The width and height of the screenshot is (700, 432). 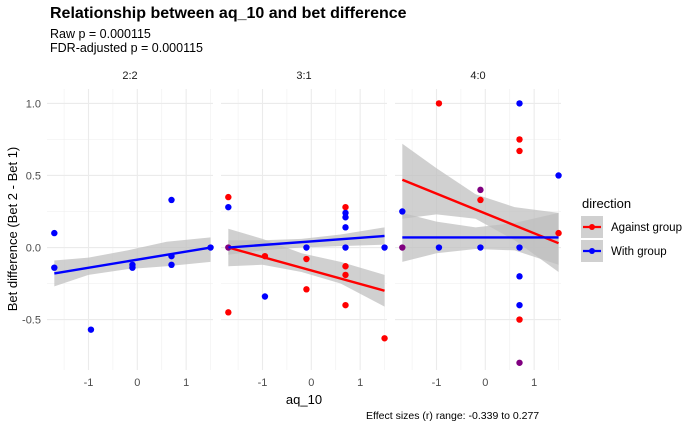 What do you see at coordinates (100, 34) in the screenshot?
I see `subtitle-raw-p: Raw p = 0.000115` at bounding box center [100, 34].